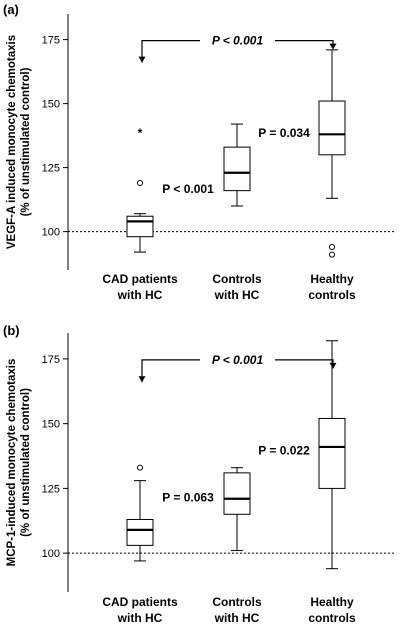  Describe the element at coordinates (140, 189) in the screenshot. I see `box-0: *` at that location.